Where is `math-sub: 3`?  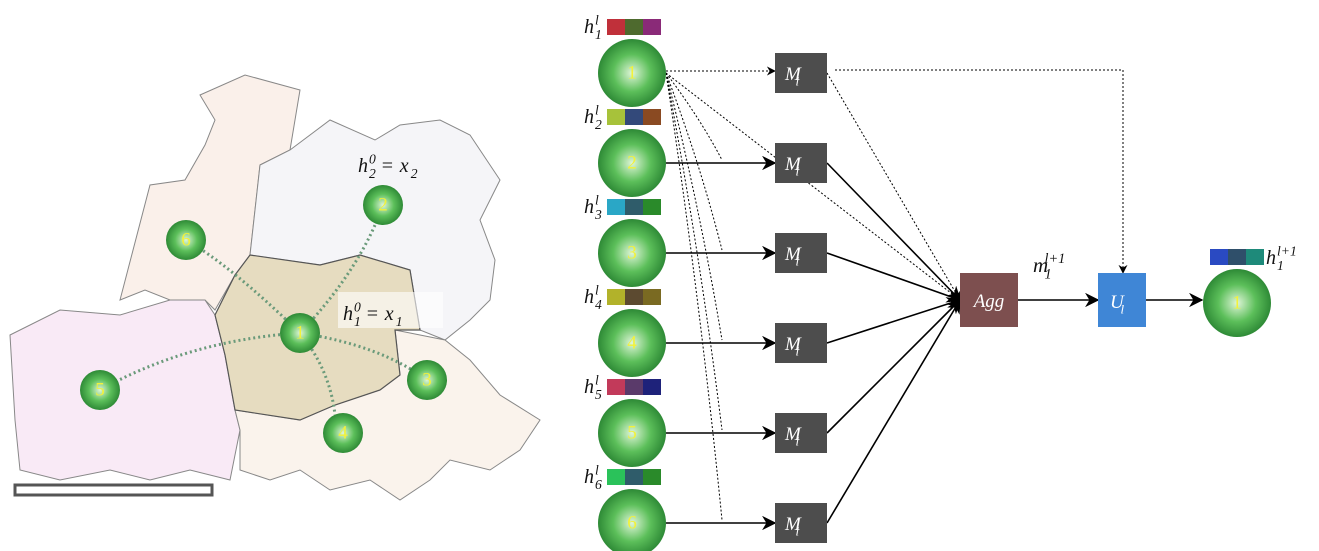 math-sub: 3 is located at coordinates (598, 214).